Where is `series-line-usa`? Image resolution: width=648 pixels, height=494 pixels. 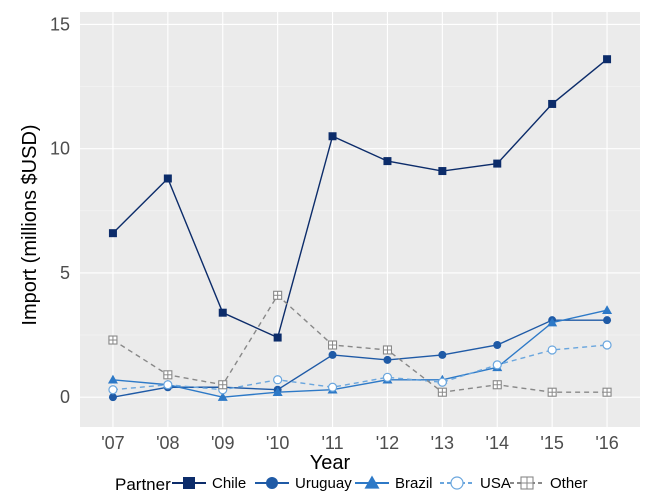 series-line-usa is located at coordinates (360, 367).